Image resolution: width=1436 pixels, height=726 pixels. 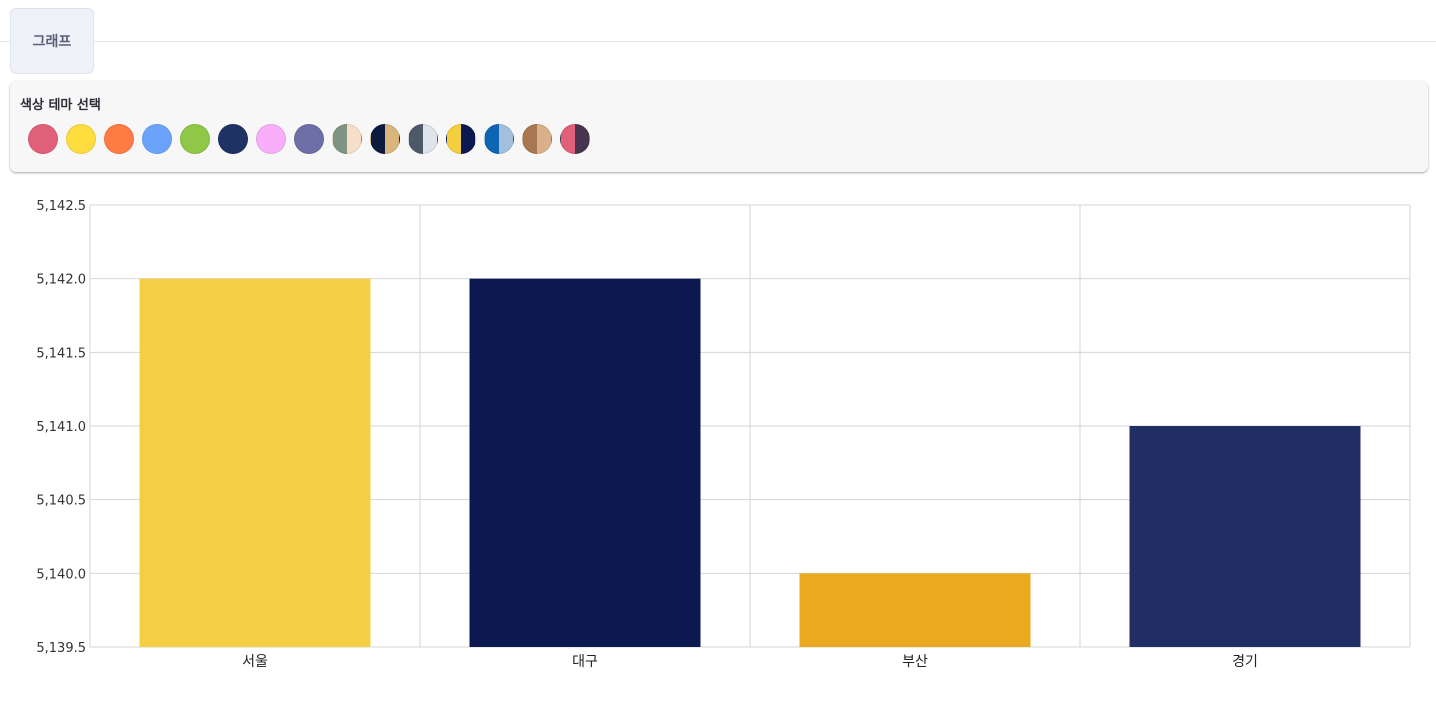 I want to click on theme-swatch-green, so click(x=195, y=139).